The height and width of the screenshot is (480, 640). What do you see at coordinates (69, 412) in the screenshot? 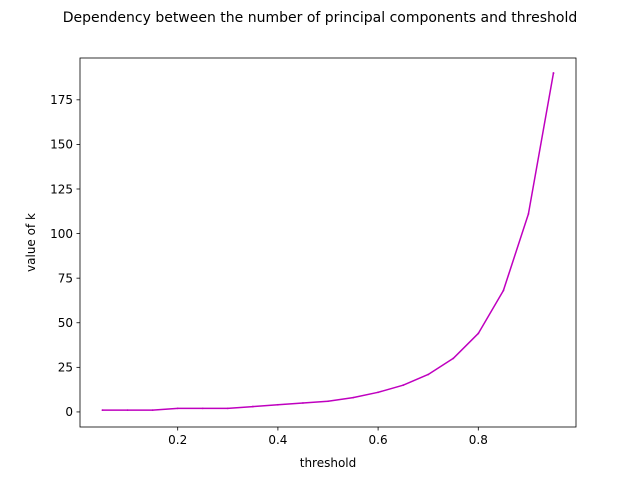
I see `y-tick-label: 0` at bounding box center [69, 412].